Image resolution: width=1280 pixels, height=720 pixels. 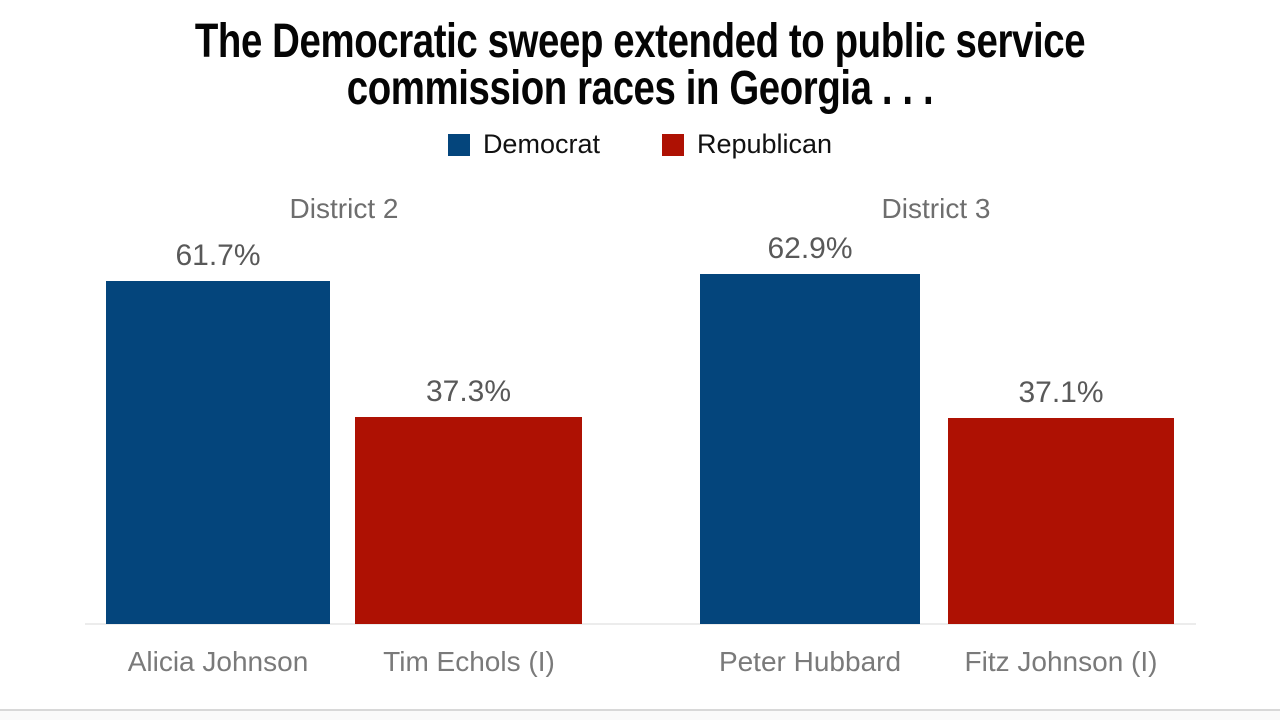 I want to click on democrat-swatch-icon, so click(x=458, y=144).